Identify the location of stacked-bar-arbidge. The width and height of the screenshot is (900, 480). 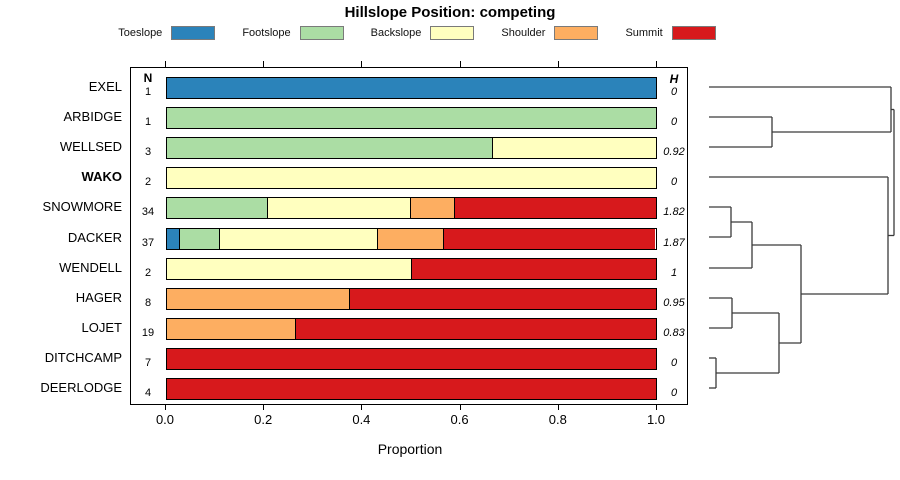
(411, 118).